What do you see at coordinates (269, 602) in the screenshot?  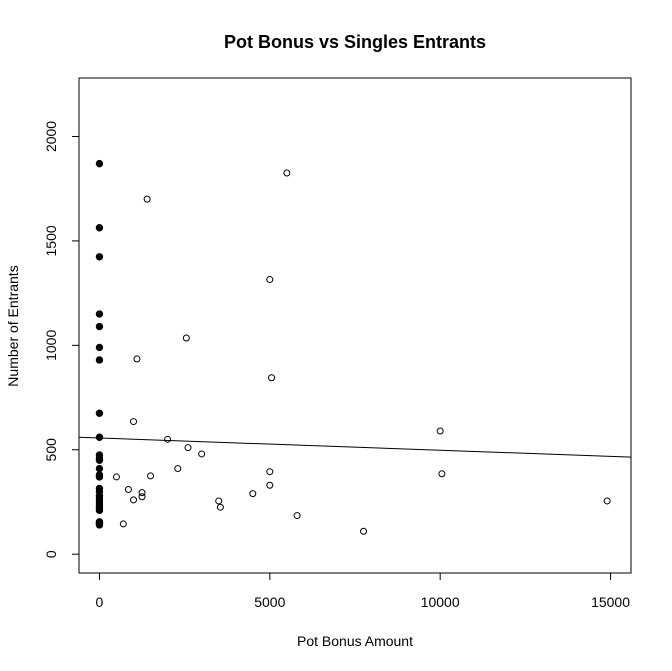 I see `x-tick-label: 5000` at bounding box center [269, 602].